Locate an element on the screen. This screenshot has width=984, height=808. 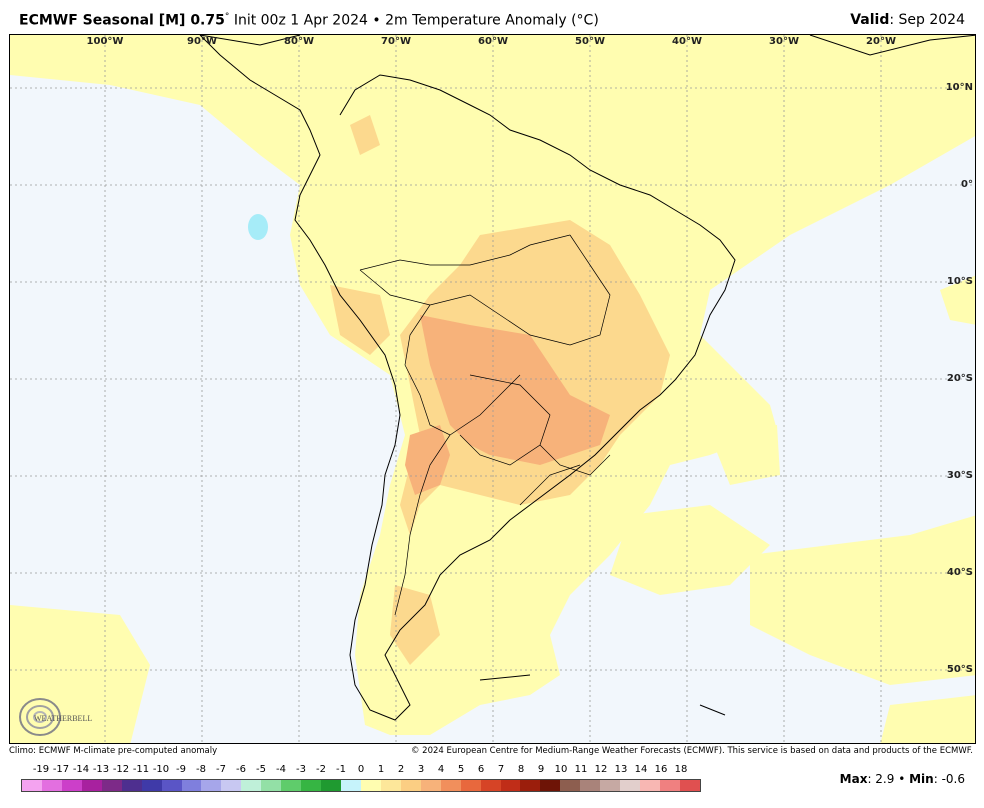
colorbar-tick-label: 6 is located at coordinates (481, 769).